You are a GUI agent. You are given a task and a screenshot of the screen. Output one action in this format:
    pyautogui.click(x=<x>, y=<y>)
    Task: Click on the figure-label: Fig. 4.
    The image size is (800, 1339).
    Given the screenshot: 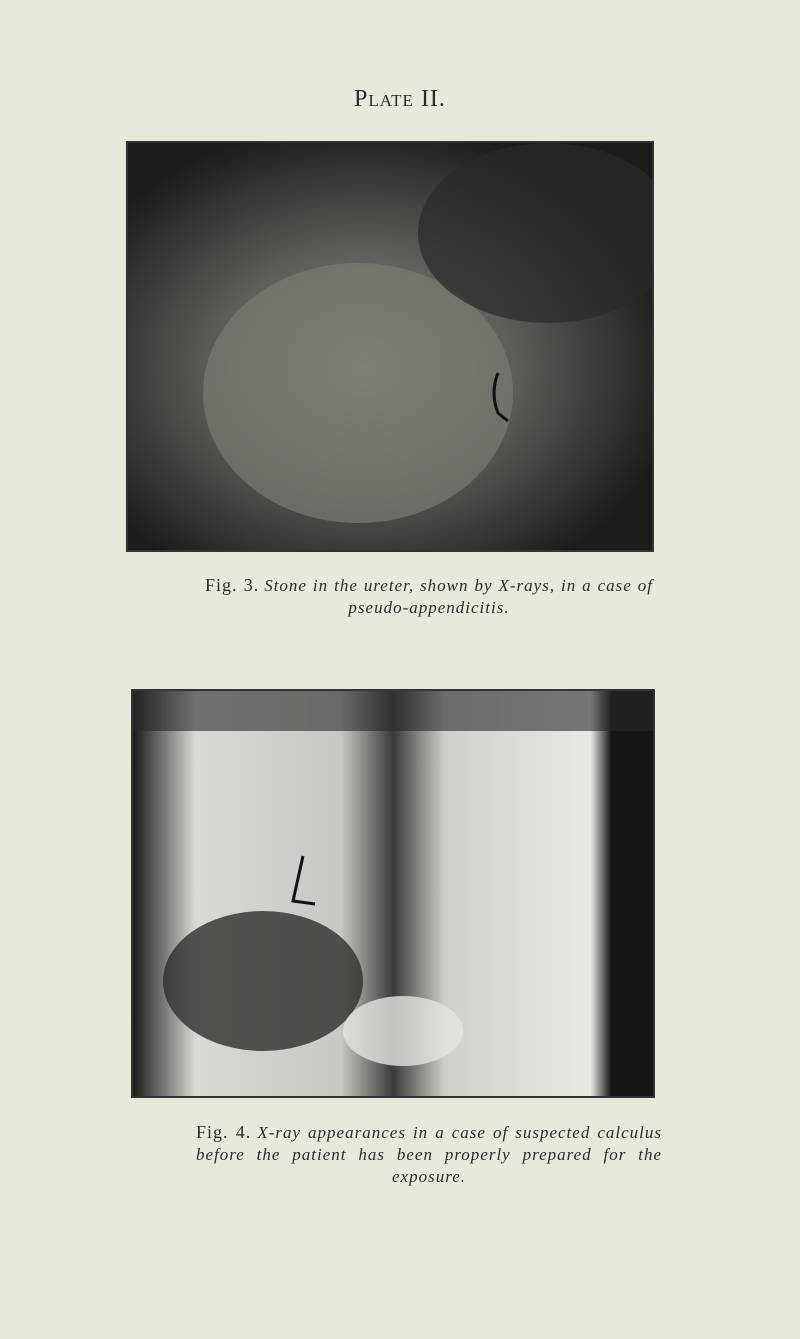 What is the action you would take?
    pyautogui.click(x=224, y=1132)
    